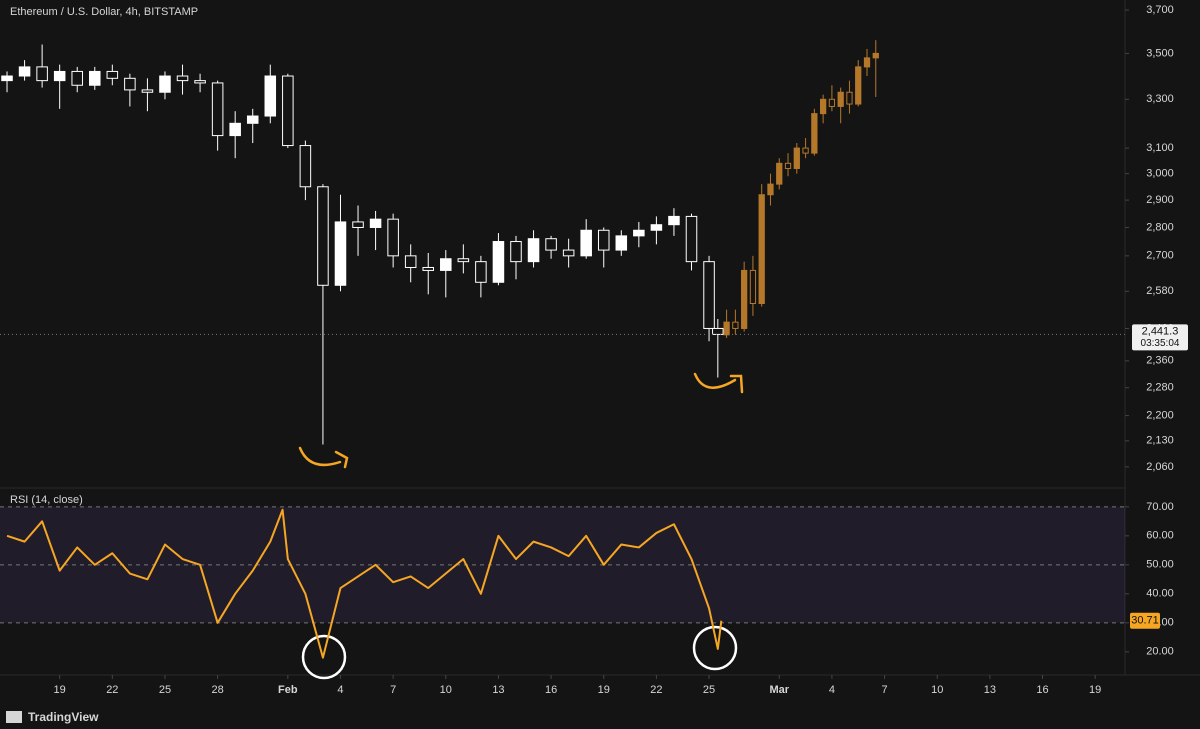  What do you see at coordinates (1160, 174) in the screenshot?
I see `y-tick-label: 3,000` at bounding box center [1160, 174].